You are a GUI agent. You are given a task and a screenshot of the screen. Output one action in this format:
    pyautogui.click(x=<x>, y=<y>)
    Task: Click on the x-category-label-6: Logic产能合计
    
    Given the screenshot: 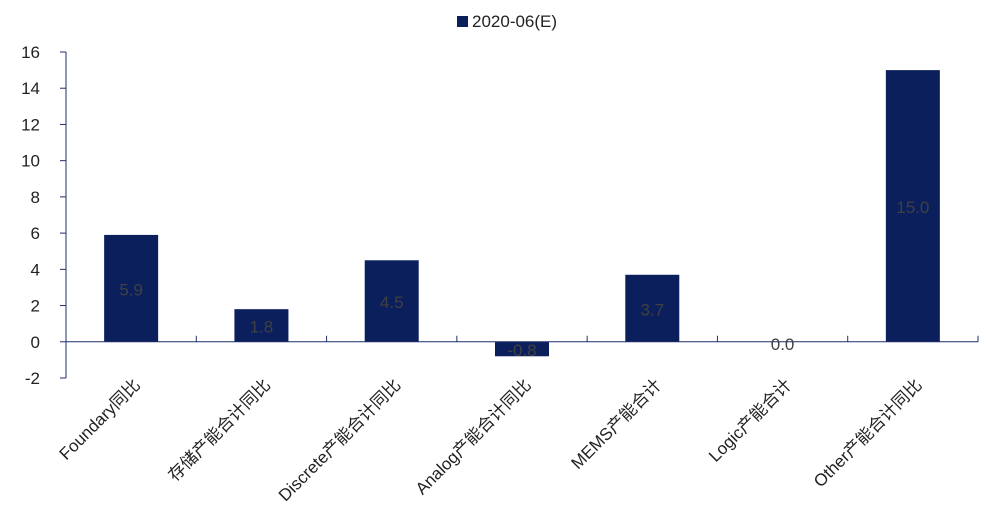 What is the action you would take?
    pyautogui.click(x=750, y=420)
    